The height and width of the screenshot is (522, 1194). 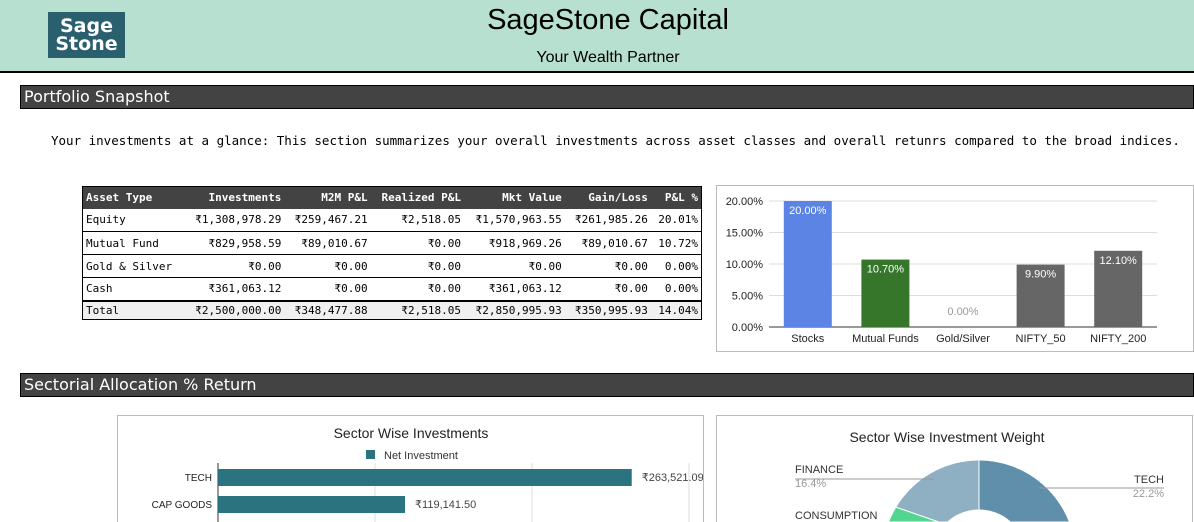 What do you see at coordinates (937, 490) in the screenshot?
I see `pie-slice-finance` at bounding box center [937, 490].